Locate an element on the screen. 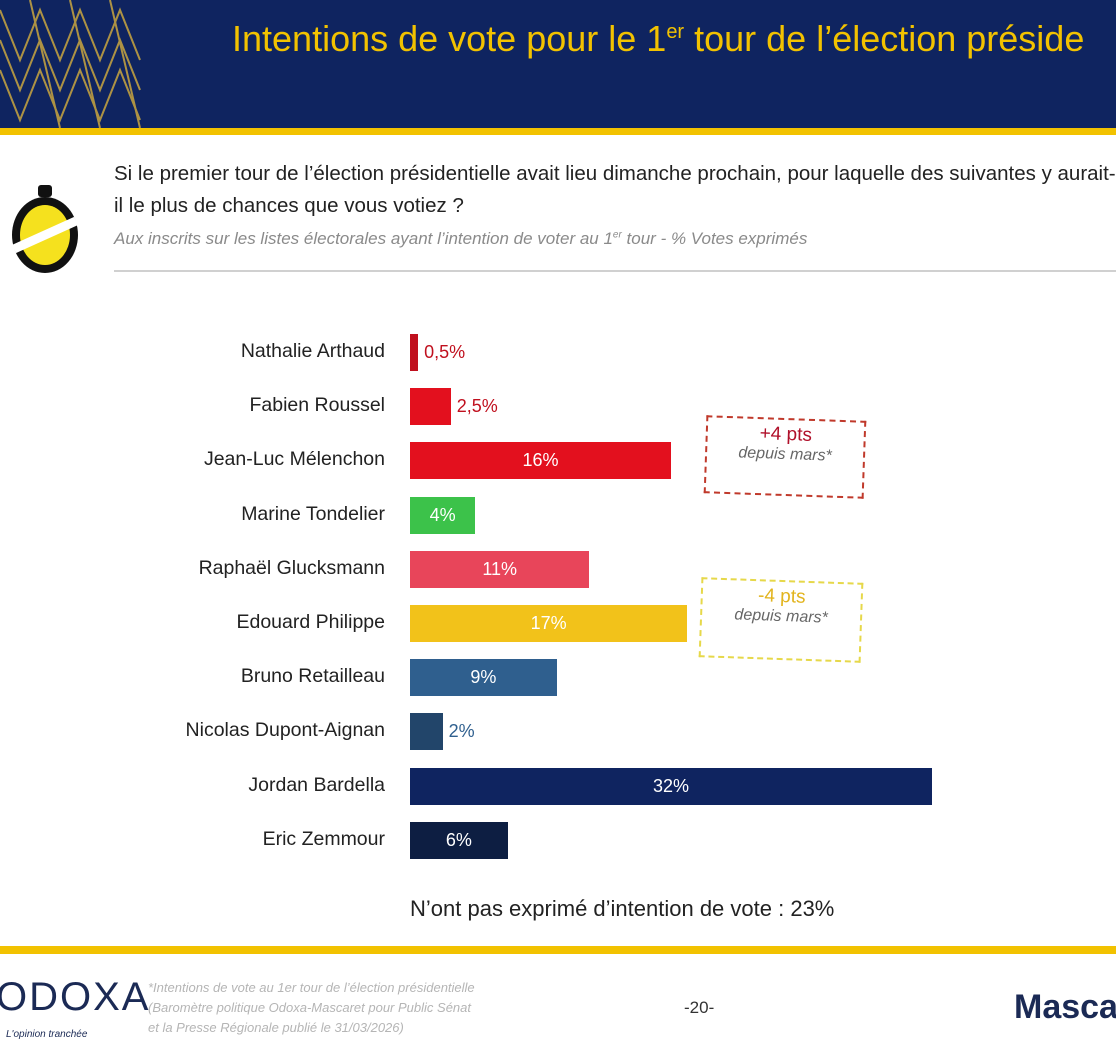 Image resolution: width=1116 pixels, height=1058 pixels. repost-icon is located at coordinates (1029, 790).